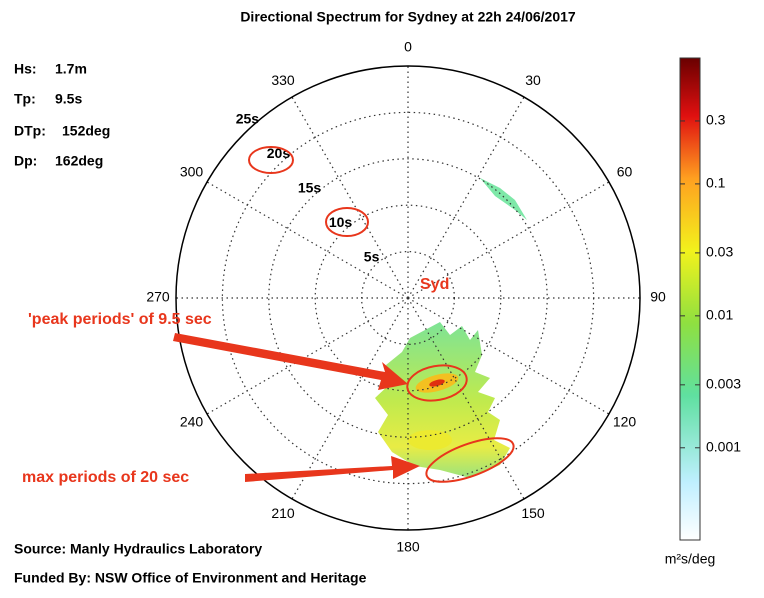  Describe the element at coordinates (690, 299) in the screenshot. I see `colorbar` at that location.